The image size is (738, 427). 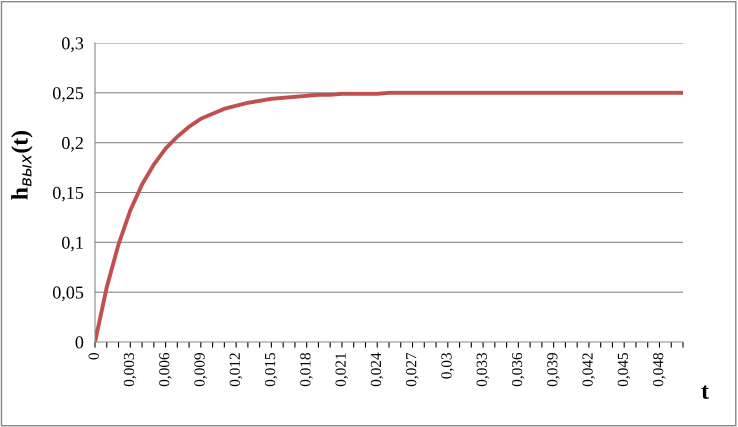 I want to click on x-tick-label: 0,006, so click(x=165, y=369).